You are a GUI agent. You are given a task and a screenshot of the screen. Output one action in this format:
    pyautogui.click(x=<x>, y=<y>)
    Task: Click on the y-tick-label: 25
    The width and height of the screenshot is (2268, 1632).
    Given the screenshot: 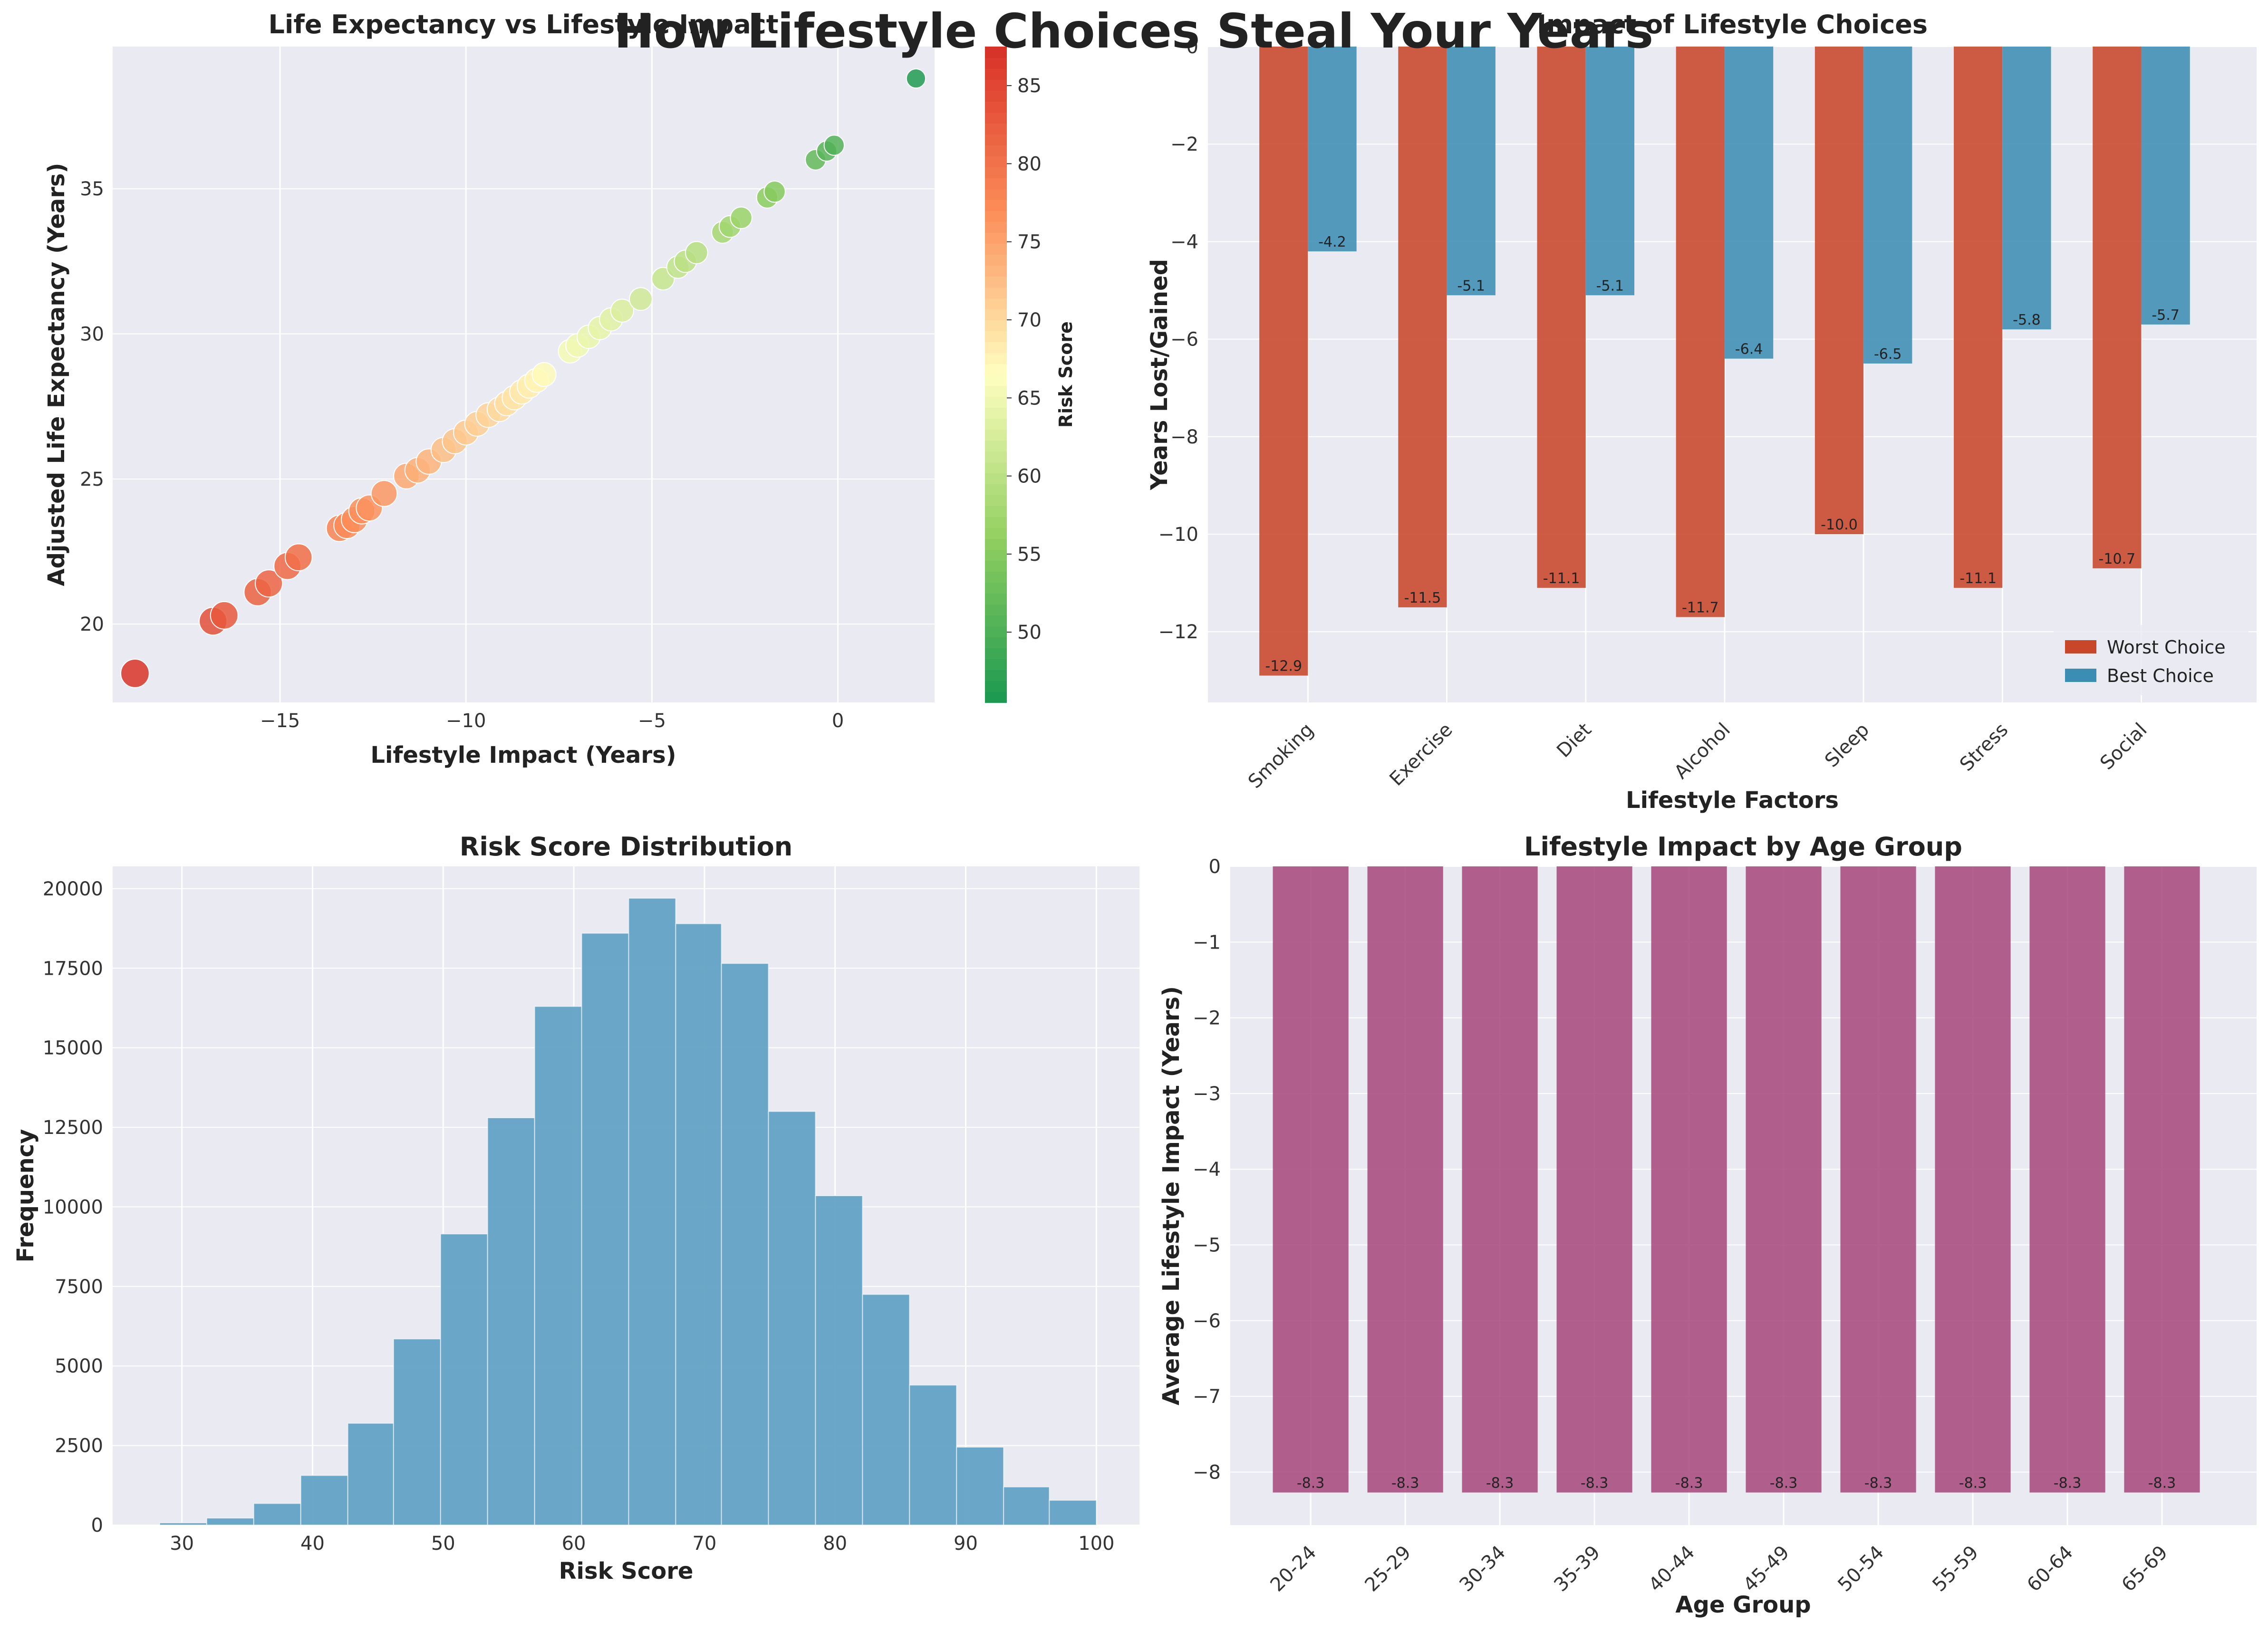 What is the action you would take?
    pyautogui.click(x=92, y=479)
    